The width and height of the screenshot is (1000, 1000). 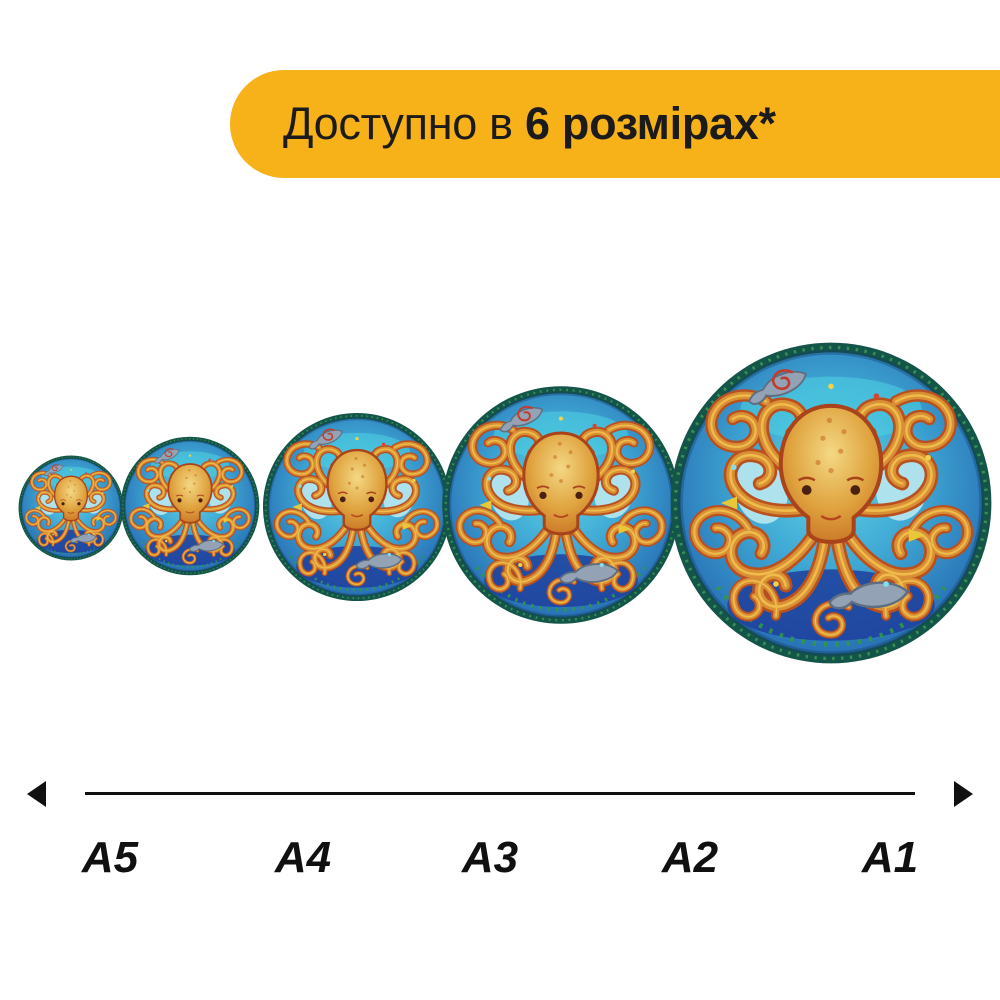 What do you see at coordinates (110, 857) in the screenshot?
I see `size-label-a5: A5` at bounding box center [110, 857].